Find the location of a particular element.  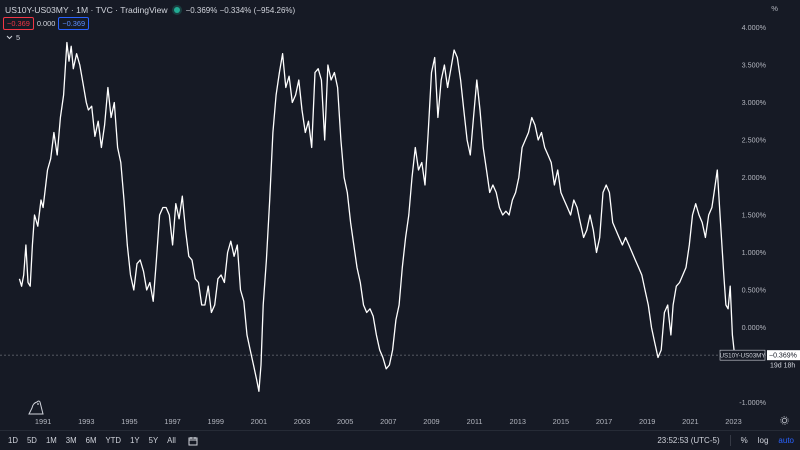

y-tick-label: 4.000% is located at coordinates (754, 27).